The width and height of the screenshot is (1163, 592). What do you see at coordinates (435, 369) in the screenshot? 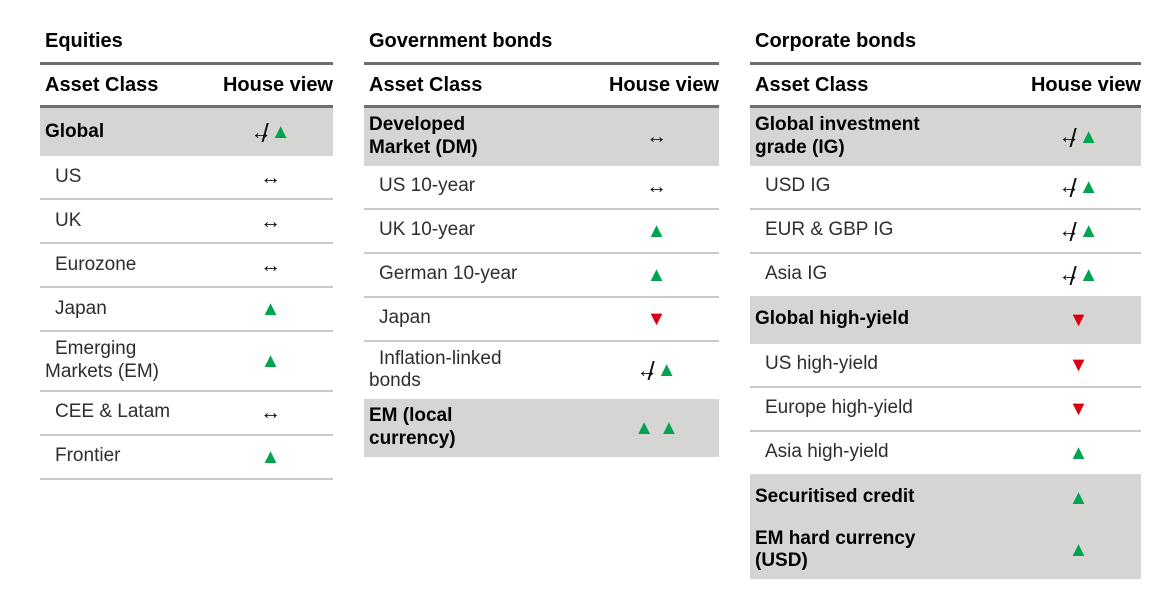
I see `asset-class-label: Inflation-linked bonds` at bounding box center [435, 369].